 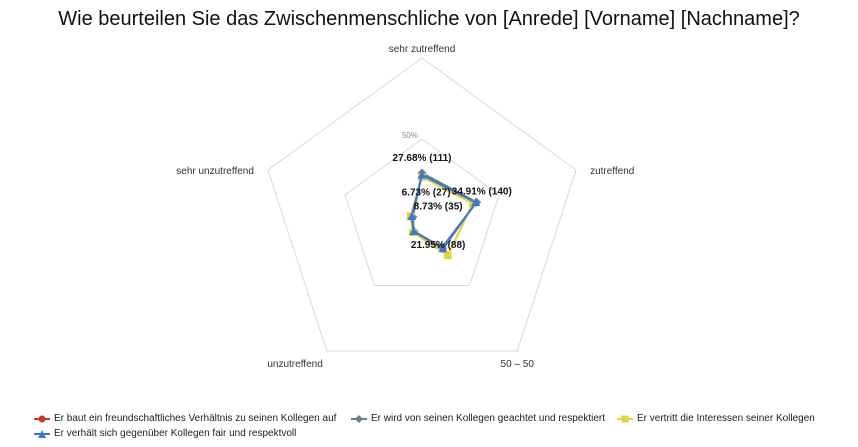 What do you see at coordinates (612, 171) in the screenshot?
I see `category-label: zutreffend` at bounding box center [612, 171].